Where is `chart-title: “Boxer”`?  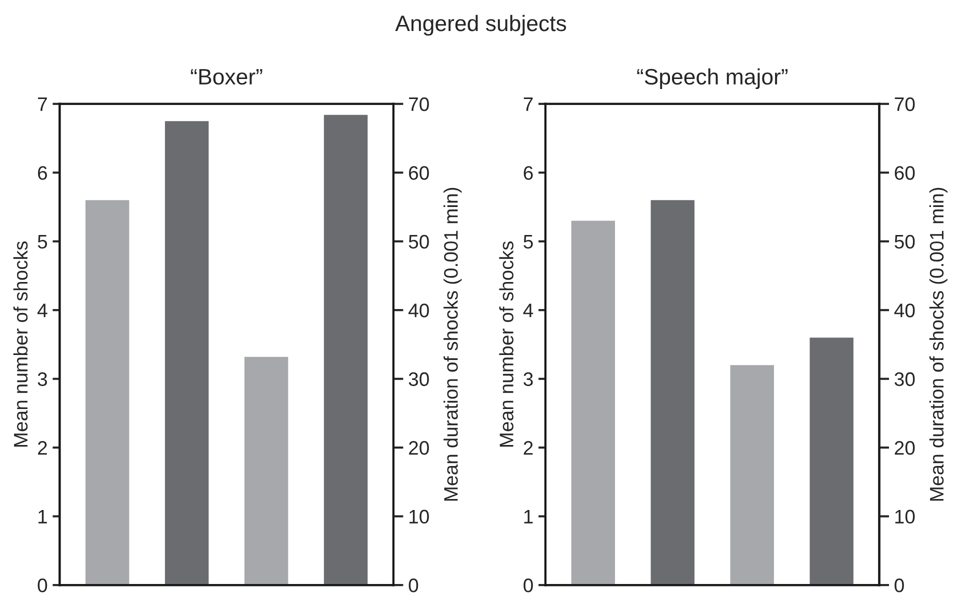
chart-title: “Boxer” is located at coordinates (226, 77).